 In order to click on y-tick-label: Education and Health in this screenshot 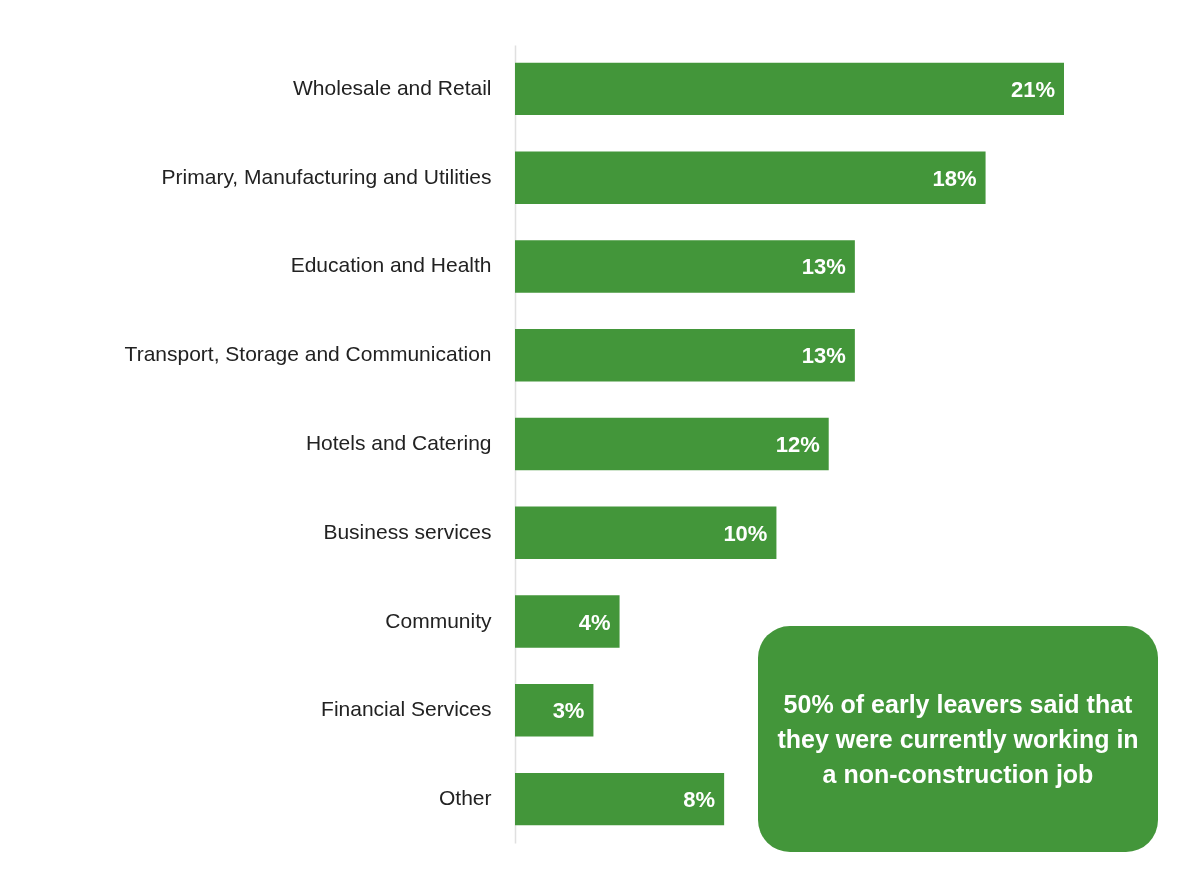, I will do `click(391, 265)`.